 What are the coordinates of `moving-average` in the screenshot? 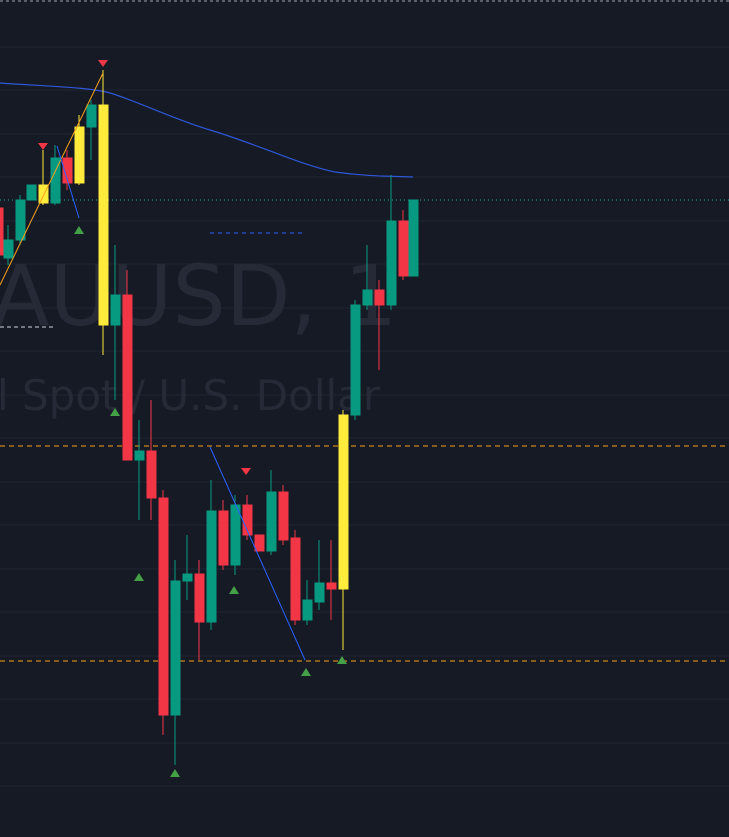 It's located at (207, 130).